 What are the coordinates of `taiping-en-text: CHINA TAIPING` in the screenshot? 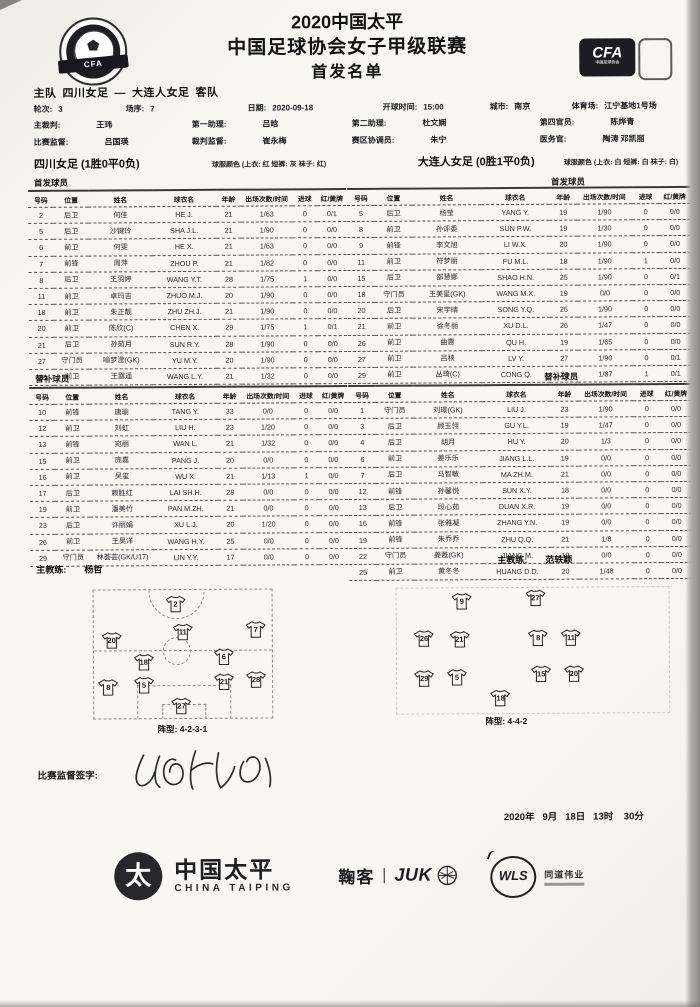 It's located at (234, 887).